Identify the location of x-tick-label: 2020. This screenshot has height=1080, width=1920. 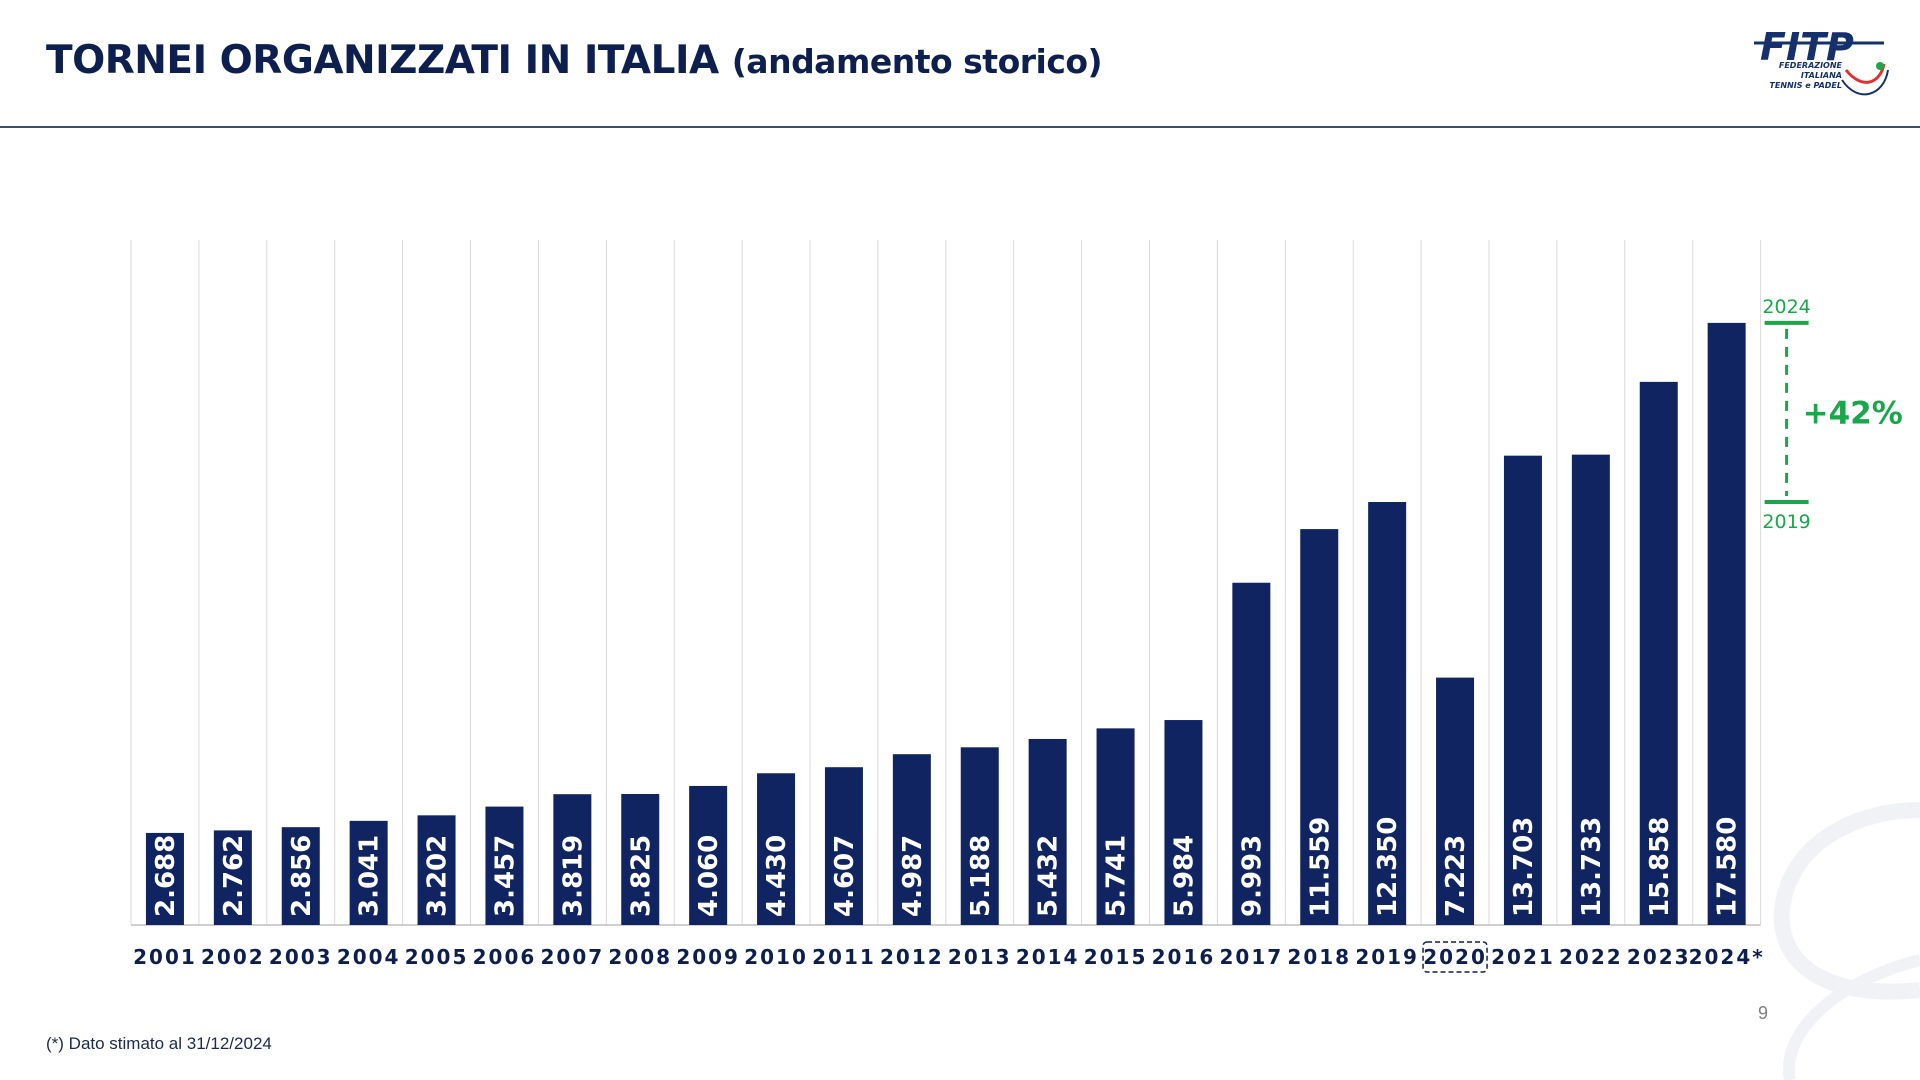
(1455, 957).